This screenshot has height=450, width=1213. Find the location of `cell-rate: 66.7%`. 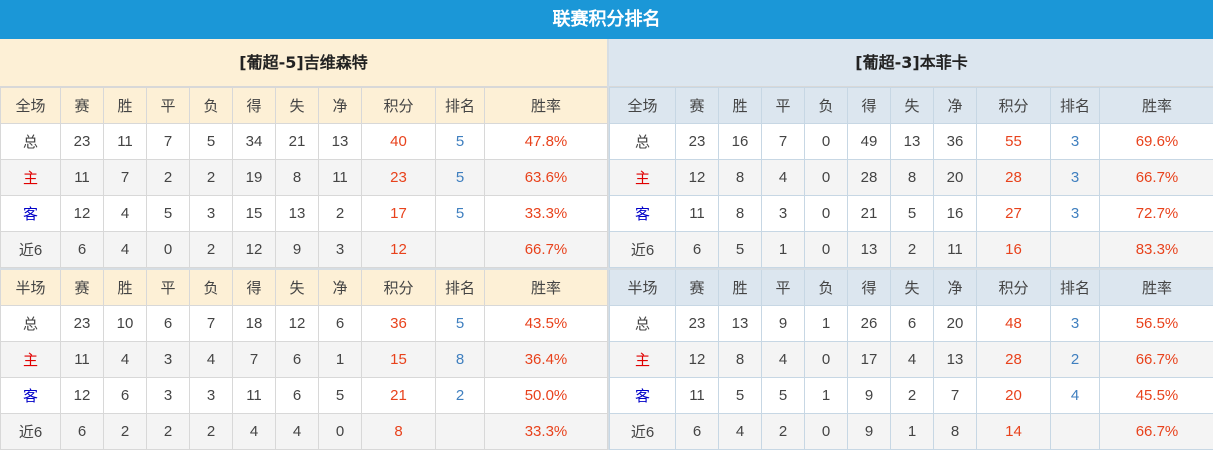

cell-rate: 66.7% is located at coordinates (1156, 431).